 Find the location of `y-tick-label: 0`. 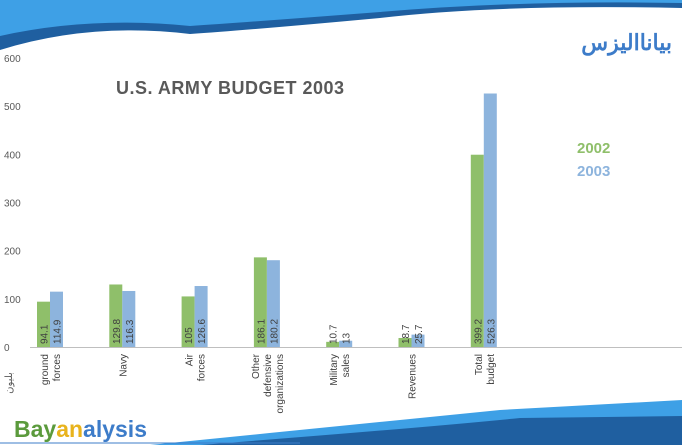

y-tick-label: 0 is located at coordinates (7, 348).